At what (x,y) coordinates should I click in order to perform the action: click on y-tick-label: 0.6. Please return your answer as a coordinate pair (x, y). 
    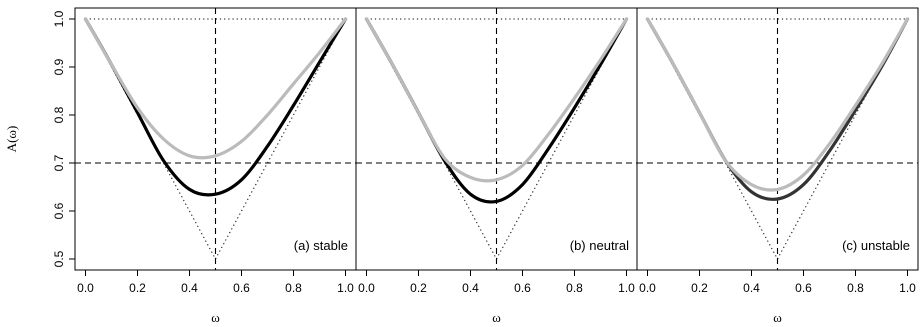
    Looking at the image, I should click on (59, 210).